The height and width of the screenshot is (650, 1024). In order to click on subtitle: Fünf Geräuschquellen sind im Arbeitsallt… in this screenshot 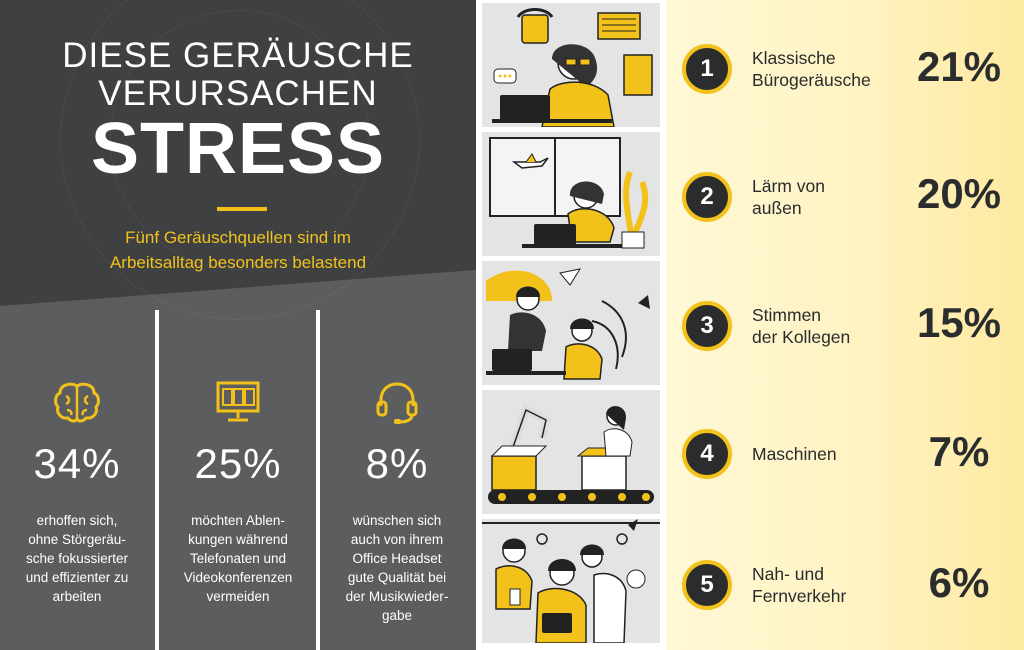, I will do `click(238, 250)`.